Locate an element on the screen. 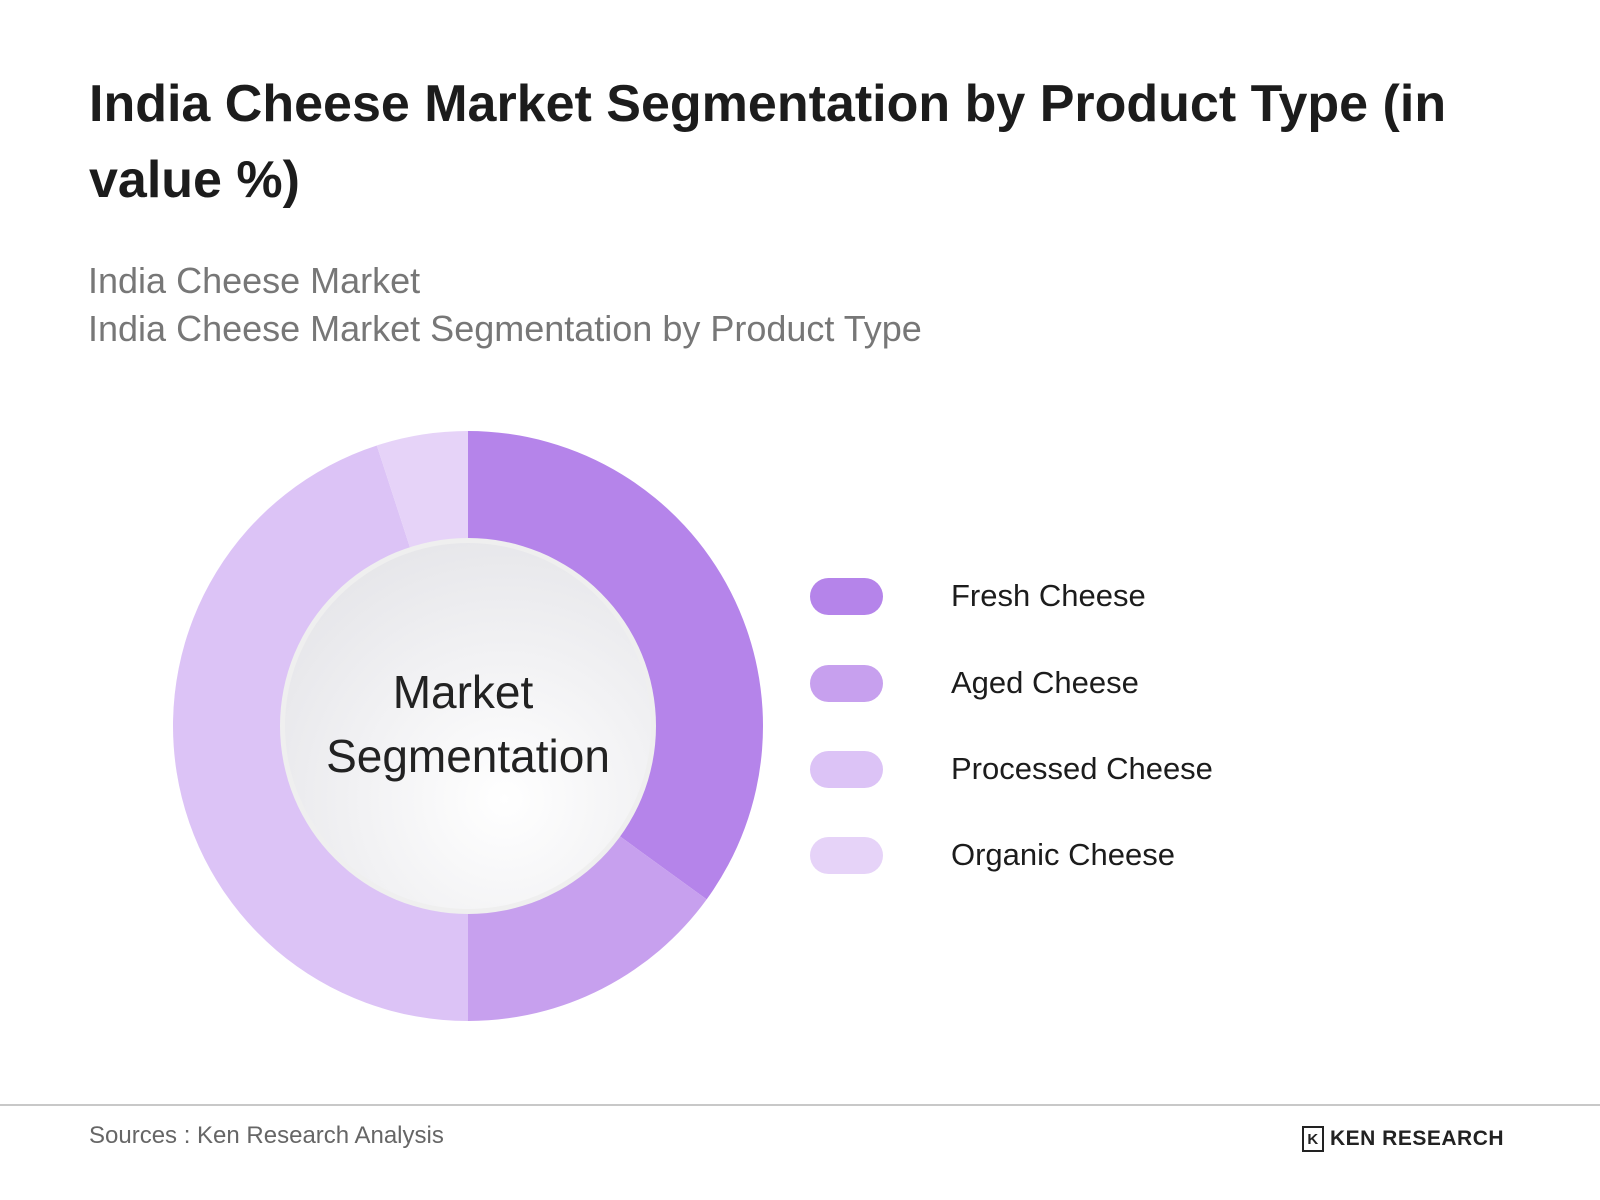 The width and height of the screenshot is (1600, 1200). logo-text: KEN RESEARCH is located at coordinates (1417, 1138).